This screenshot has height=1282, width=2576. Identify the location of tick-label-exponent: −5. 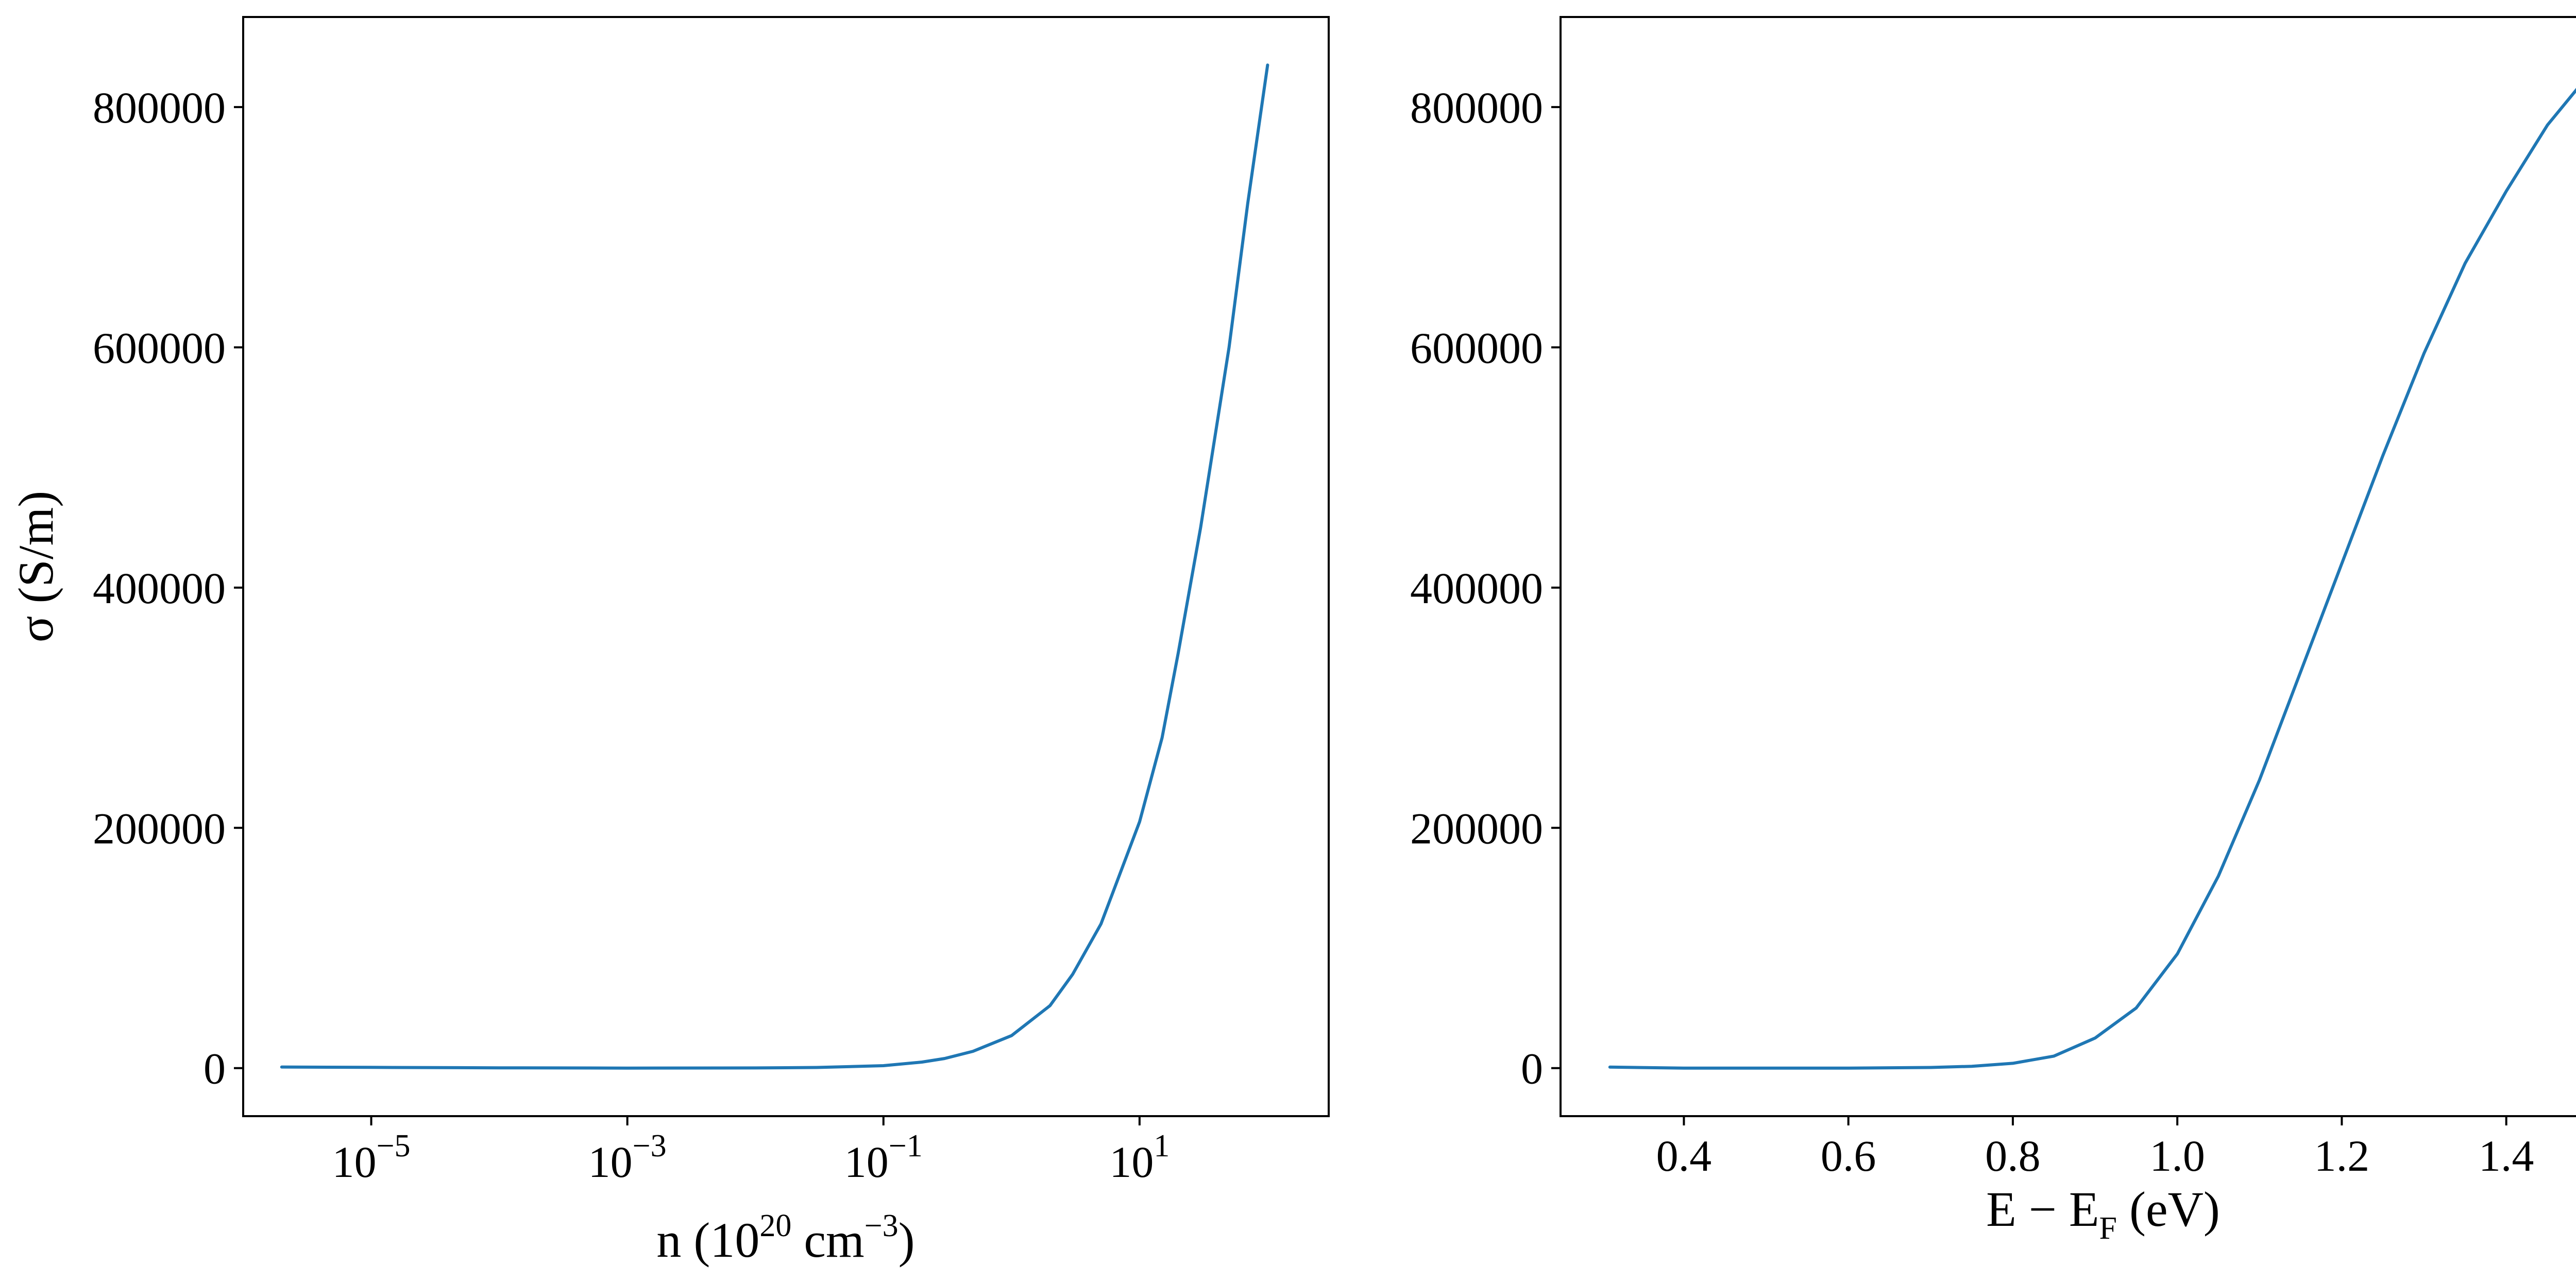
(394, 1146).